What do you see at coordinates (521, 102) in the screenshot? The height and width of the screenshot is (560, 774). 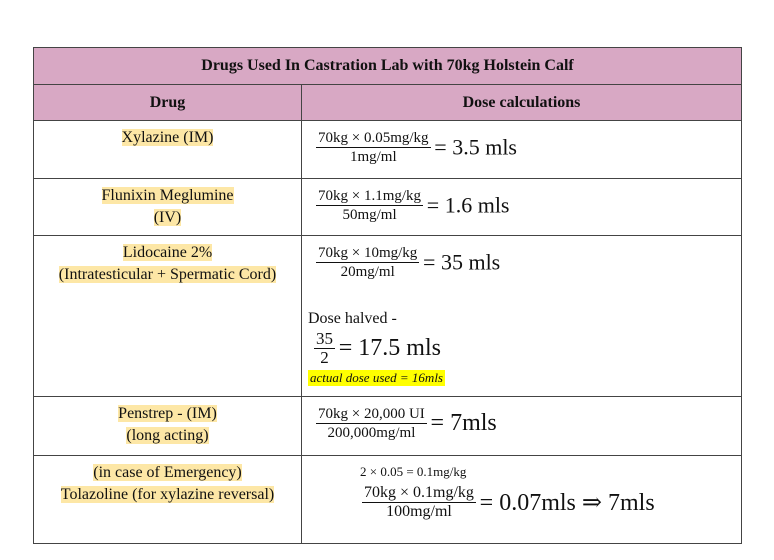 I see `dose-column-header: Dose calculations` at bounding box center [521, 102].